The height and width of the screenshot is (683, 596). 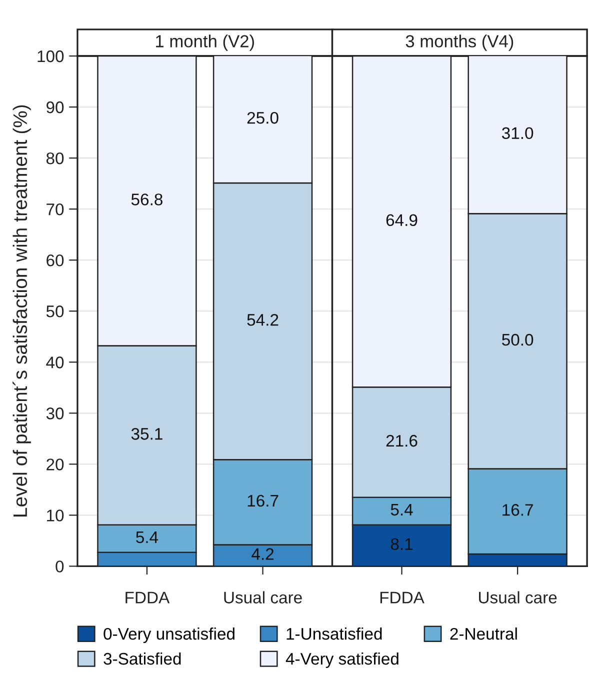 What do you see at coordinates (263, 554) in the screenshot?
I see `data-label: 4.2` at bounding box center [263, 554].